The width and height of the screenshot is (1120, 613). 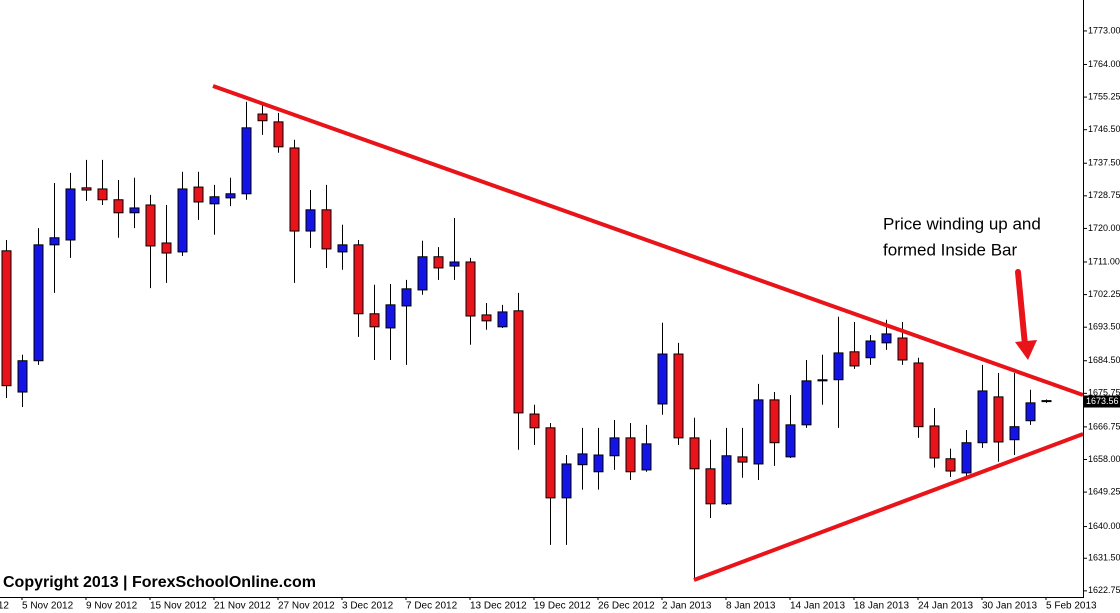 What do you see at coordinates (1104, 228) in the screenshot?
I see `y-tick-label: 1720.00` at bounding box center [1104, 228].